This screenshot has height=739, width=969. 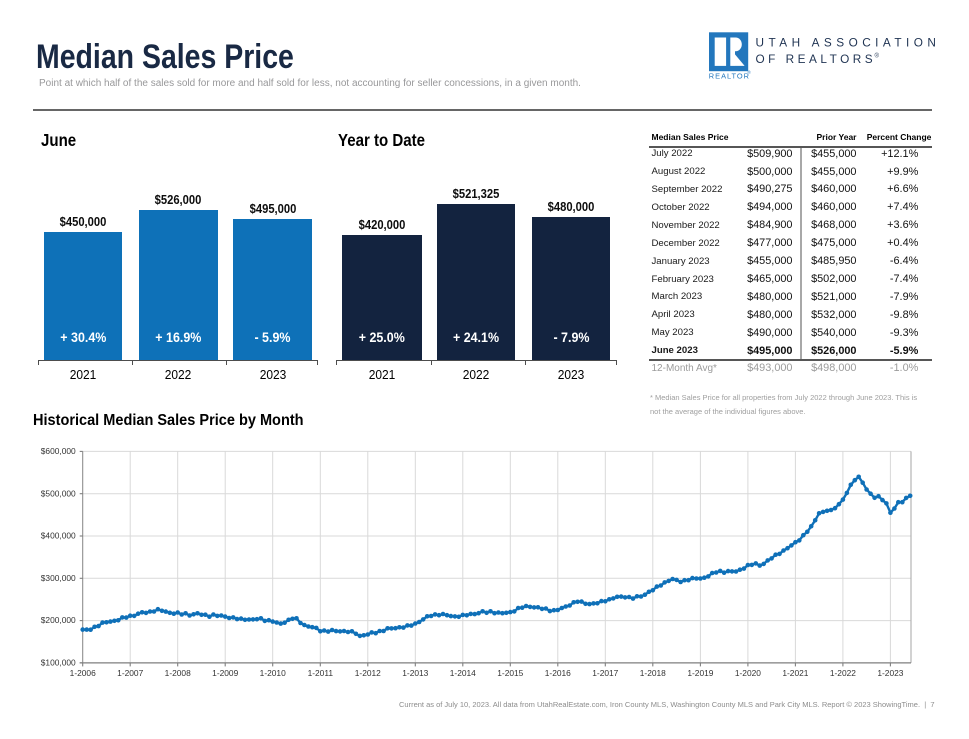 I want to click on svg-text: 1-2010, so click(x=273, y=673).